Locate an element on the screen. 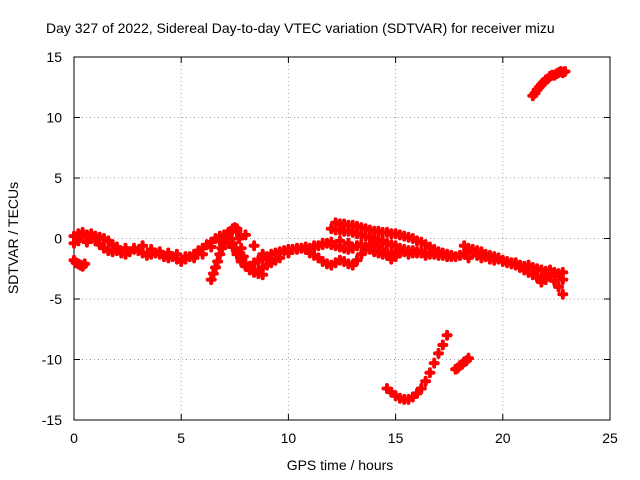  y-tick-label: 0 is located at coordinates (58, 239).